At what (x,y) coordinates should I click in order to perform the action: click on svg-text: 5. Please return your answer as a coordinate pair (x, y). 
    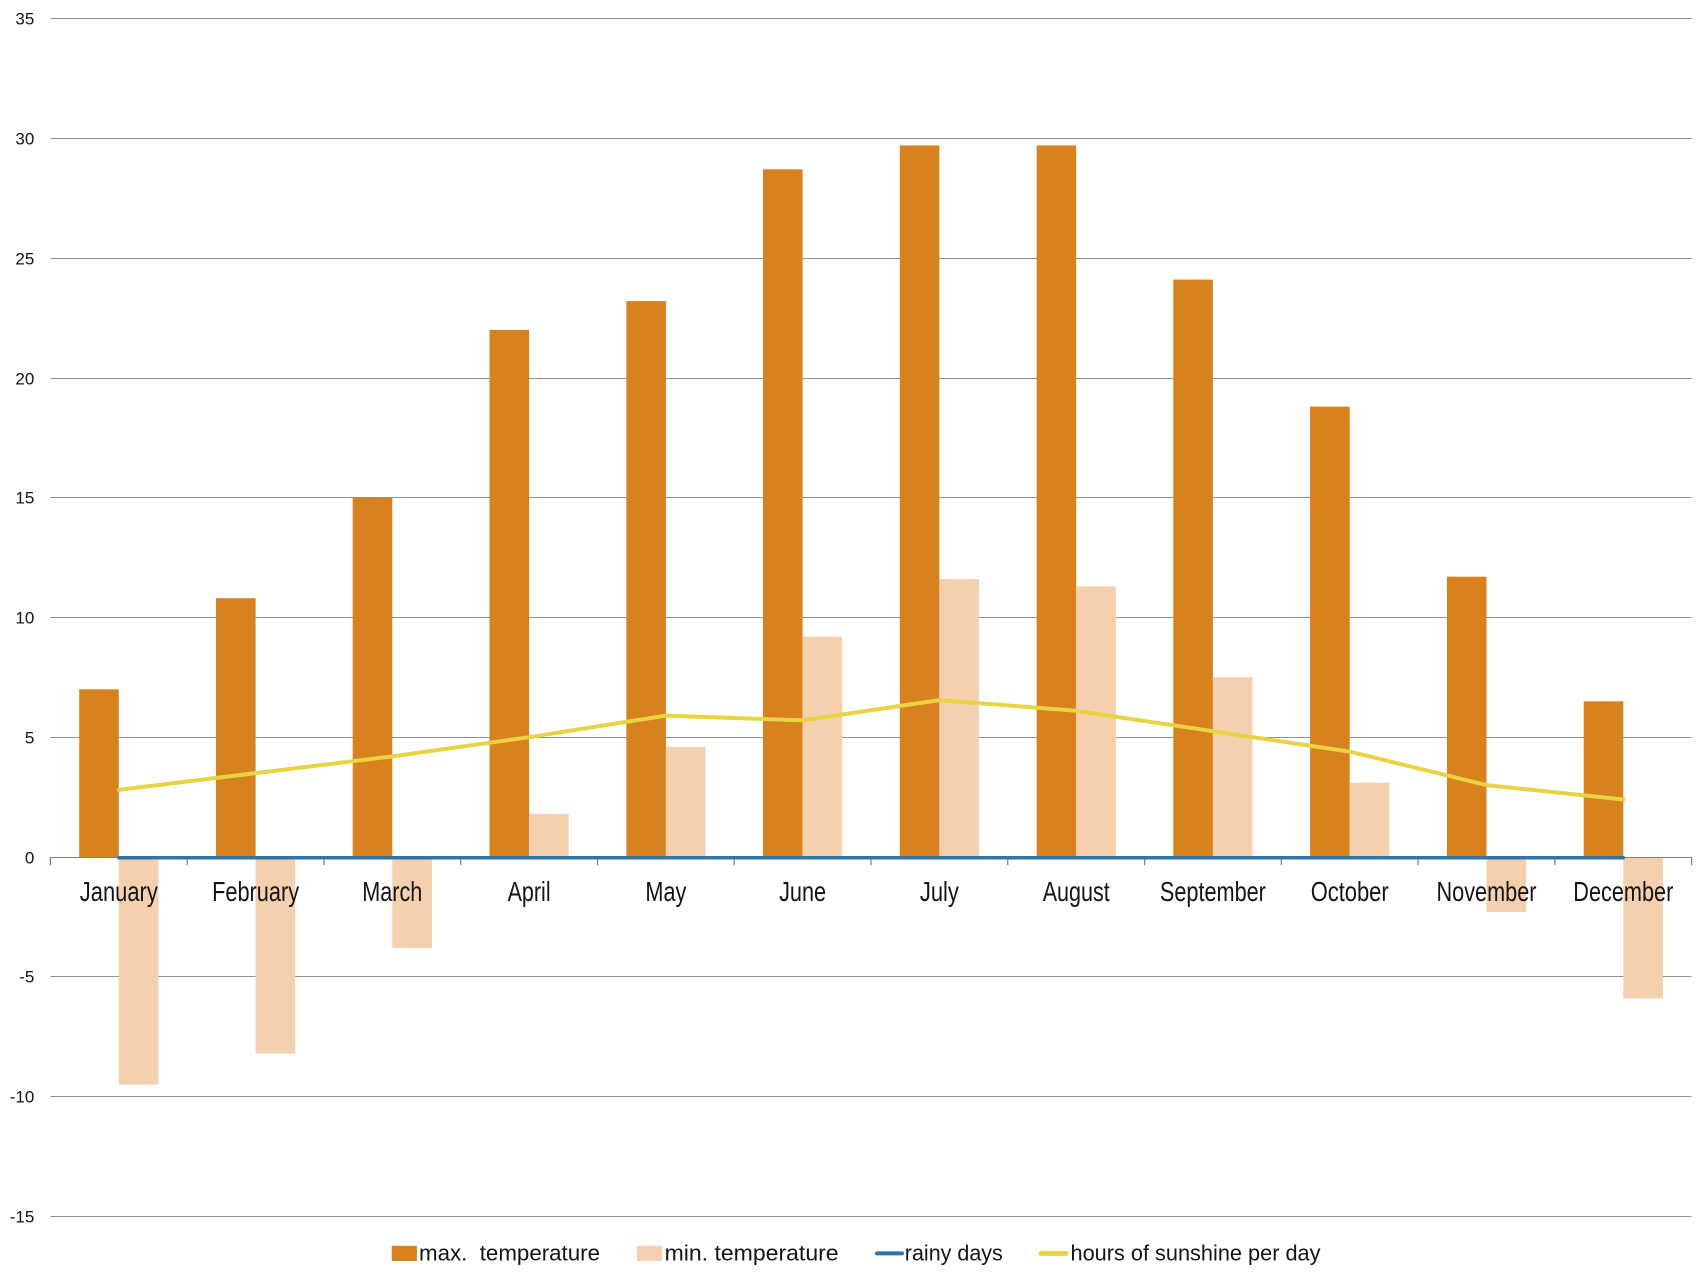
    Looking at the image, I should click on (29, 737).